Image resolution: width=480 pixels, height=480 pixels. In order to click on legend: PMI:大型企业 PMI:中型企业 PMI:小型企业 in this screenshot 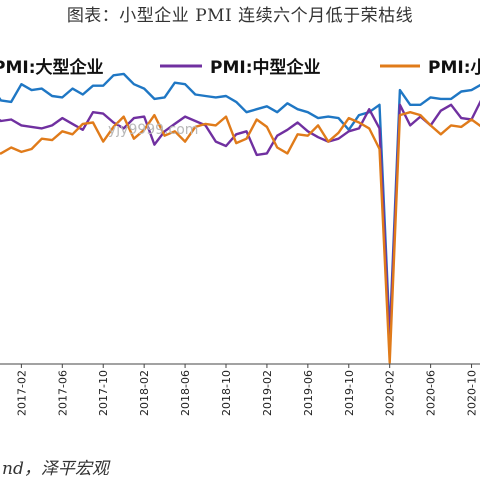, I will do `click(240, 67)`.